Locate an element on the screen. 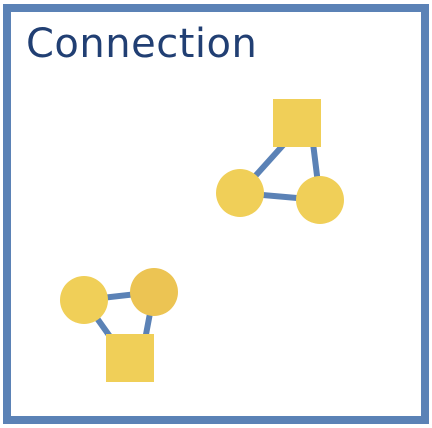 Image resolution: width=432 pixels, height=428 pixels. upper-right-group is located at coordinates (280, 161).